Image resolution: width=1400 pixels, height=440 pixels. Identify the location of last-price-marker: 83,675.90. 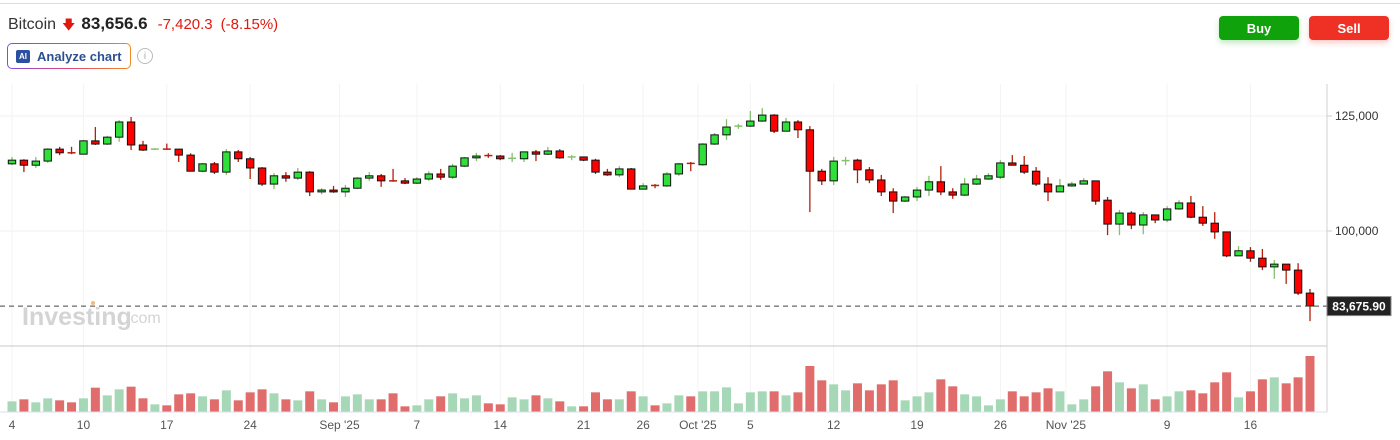
(696, 306).